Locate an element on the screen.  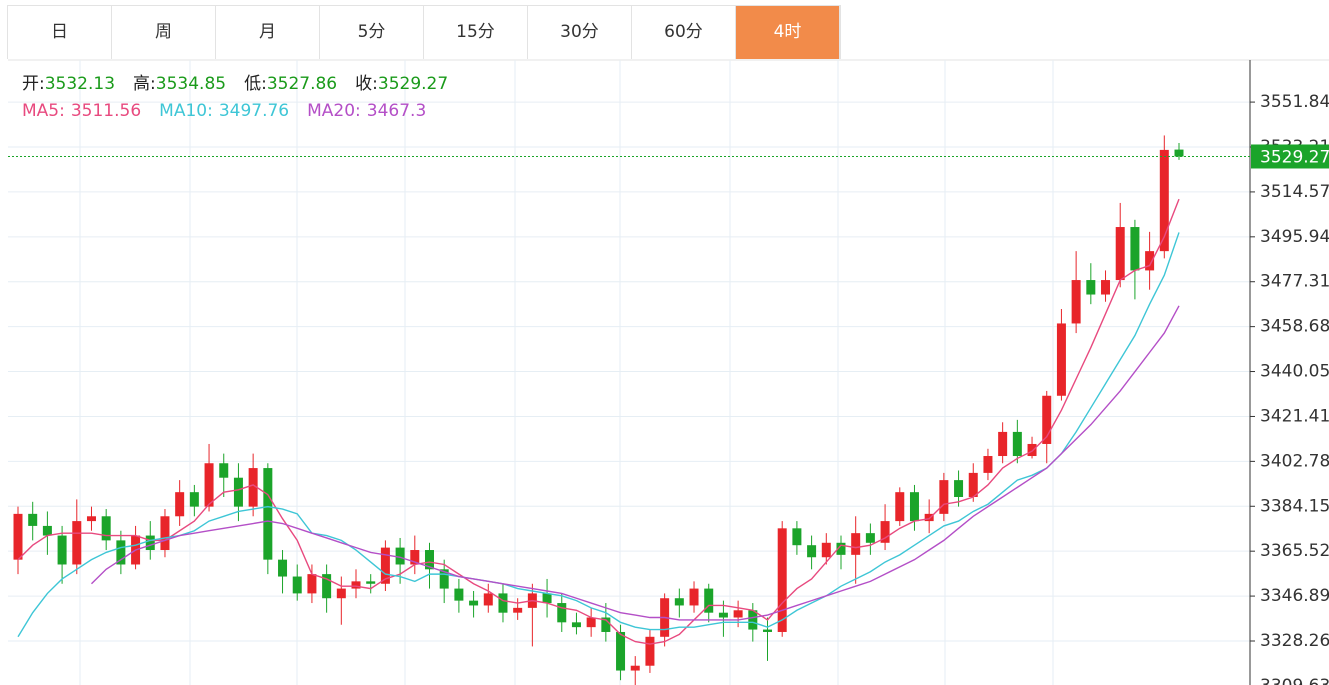
y-tick-label: 3421.41 is located at coordinates (1294, 416).